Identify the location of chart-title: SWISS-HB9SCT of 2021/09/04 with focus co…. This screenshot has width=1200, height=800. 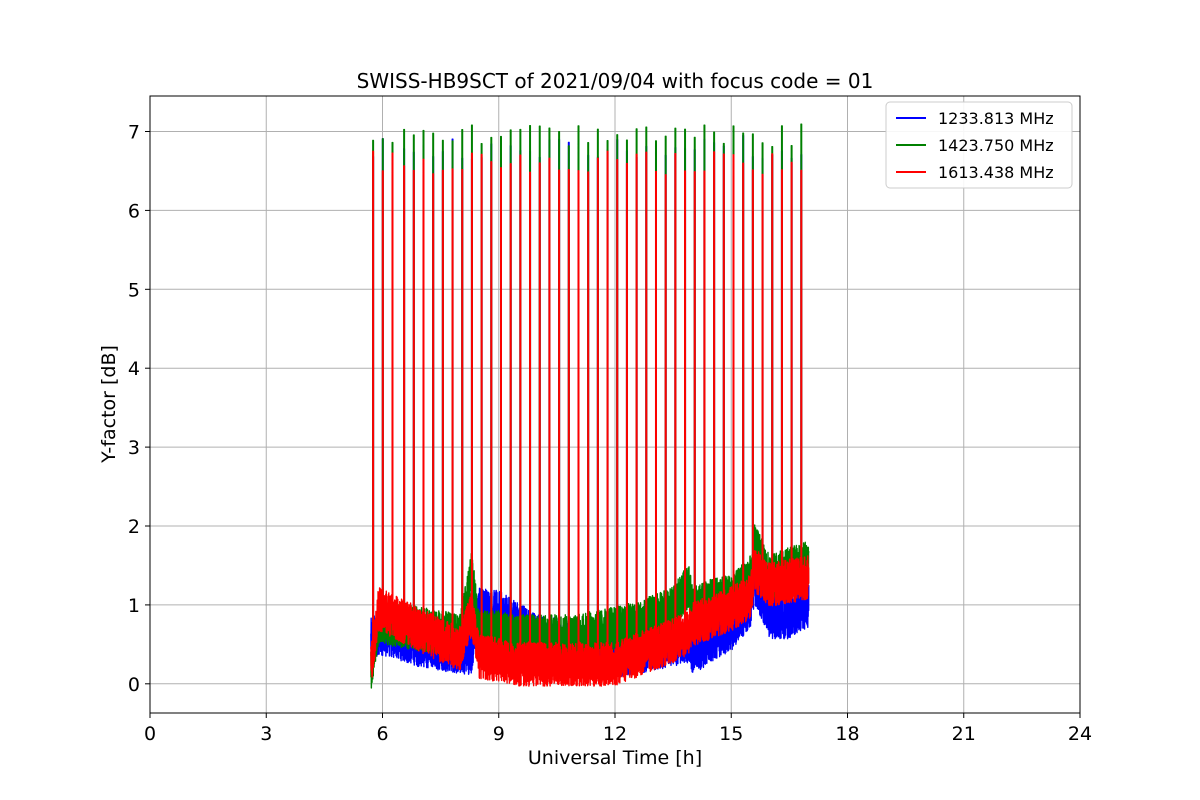
(615, 81).